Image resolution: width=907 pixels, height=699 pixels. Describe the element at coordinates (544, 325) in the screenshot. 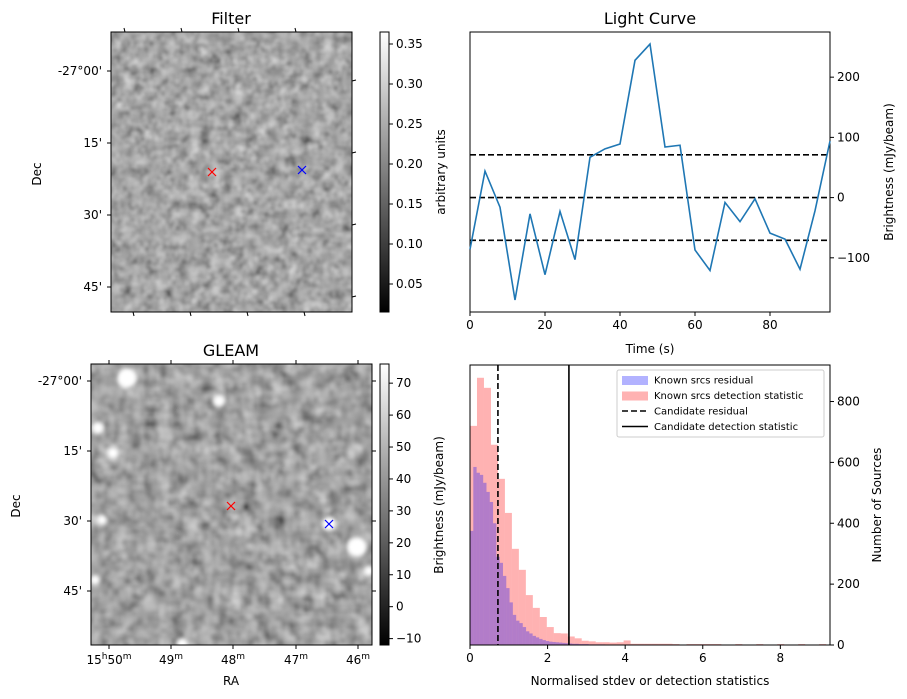

I see `light-curve-xtick-label: 20` at that location.